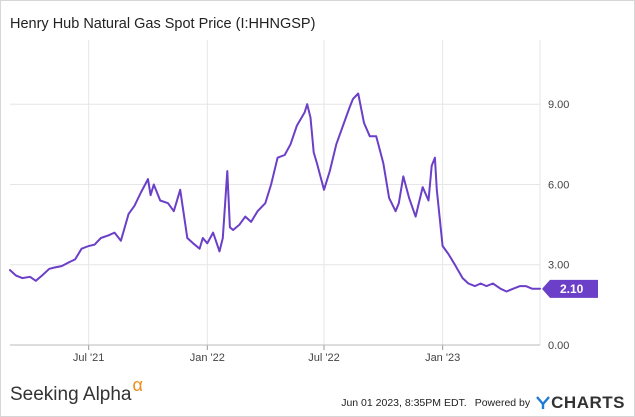  I want to click on x-tick-label: Jul '21, so click(88, 358).